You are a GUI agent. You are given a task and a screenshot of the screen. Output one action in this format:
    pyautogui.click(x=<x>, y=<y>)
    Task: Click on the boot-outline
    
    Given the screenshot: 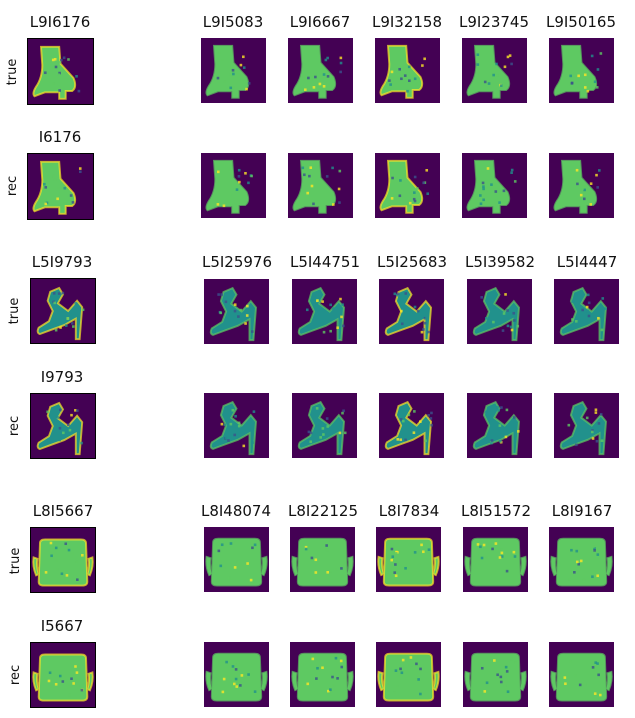 What is the action you would take?
    pyautogui.click(x=575, y=186)
    